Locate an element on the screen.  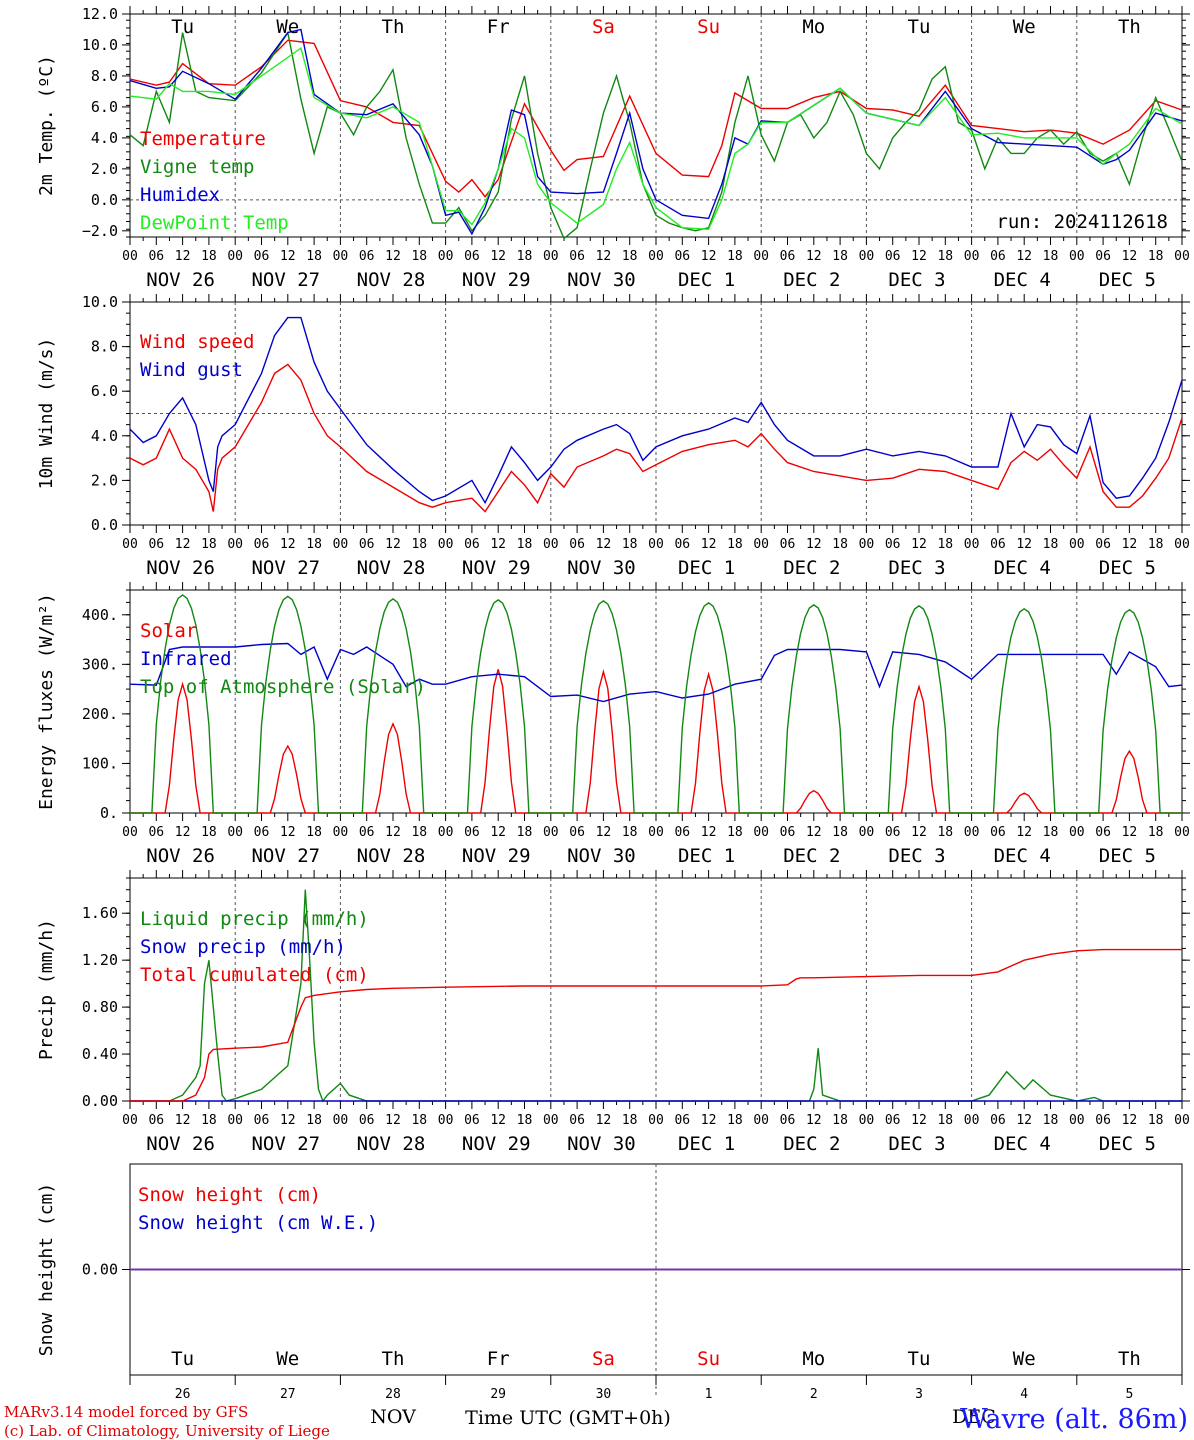
bottom-weekday-label: Su is located at coordinates (708, 1359).